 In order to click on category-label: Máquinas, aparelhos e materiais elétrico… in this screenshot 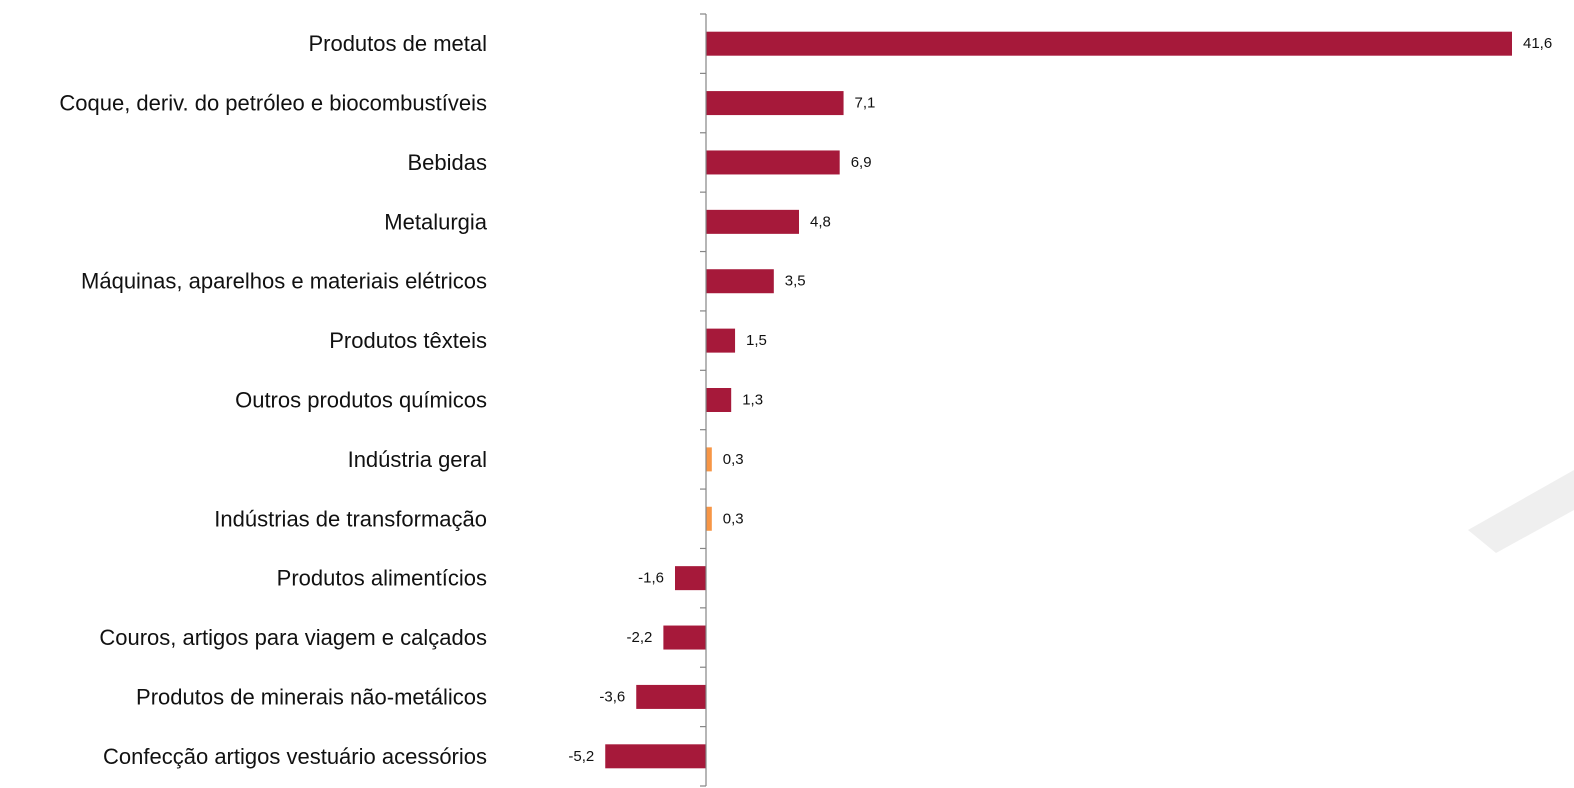, I will do `click(284, 281)`.